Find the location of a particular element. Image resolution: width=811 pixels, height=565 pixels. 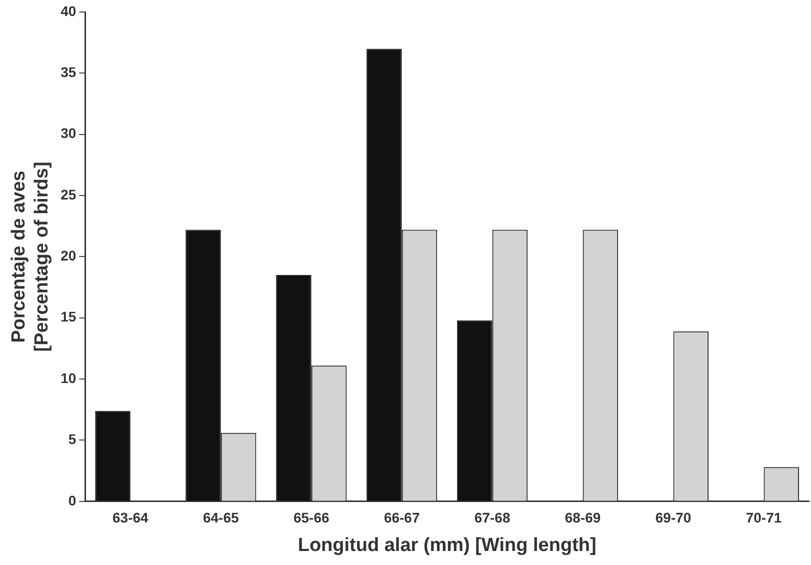

x-tick-label: 63-64 is located at coordinates (130, 518).